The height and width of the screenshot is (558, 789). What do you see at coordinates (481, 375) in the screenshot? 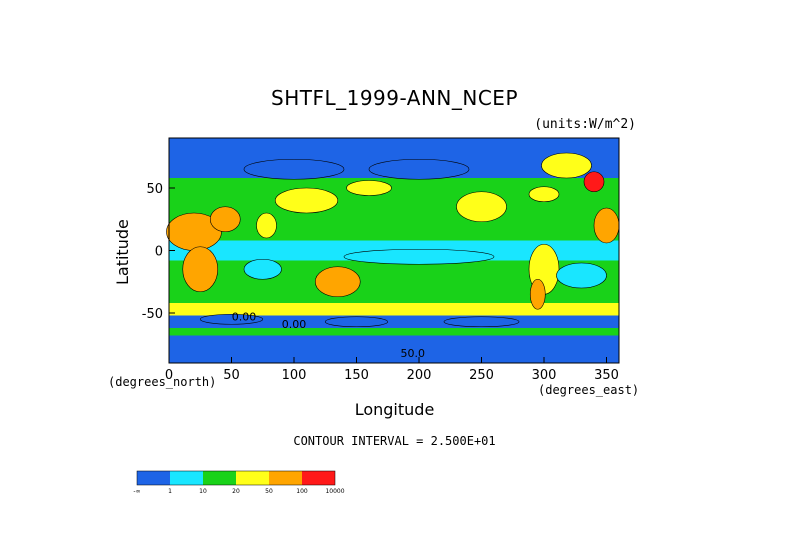
I see `x-tick-label: 250` at bounding box center [481, 375].